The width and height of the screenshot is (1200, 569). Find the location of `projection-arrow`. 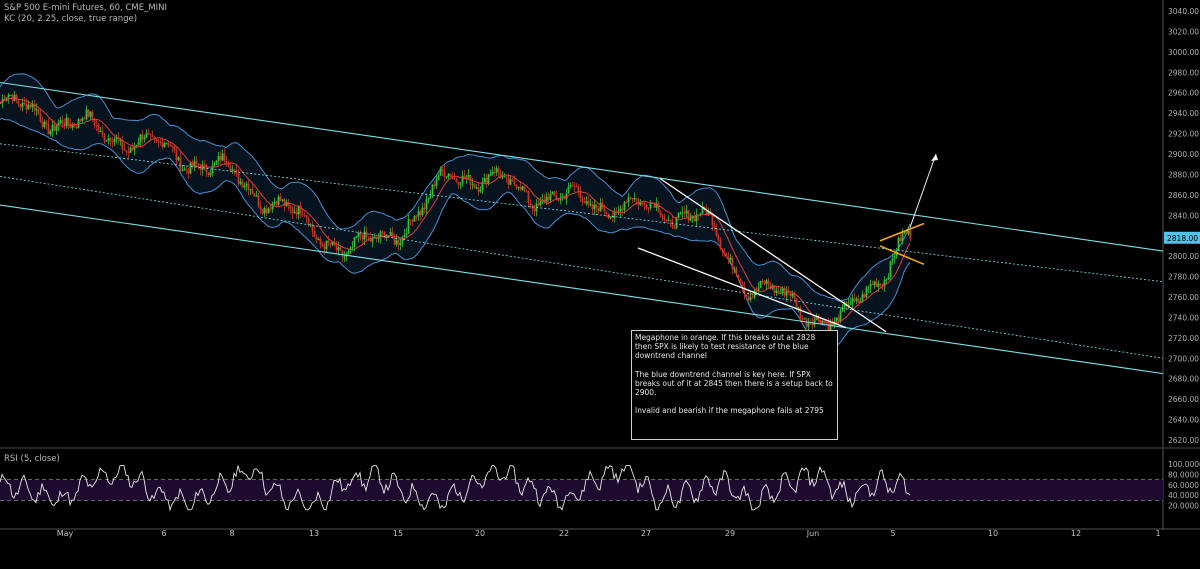

projection-arrow is located at coordinates (923, 190).